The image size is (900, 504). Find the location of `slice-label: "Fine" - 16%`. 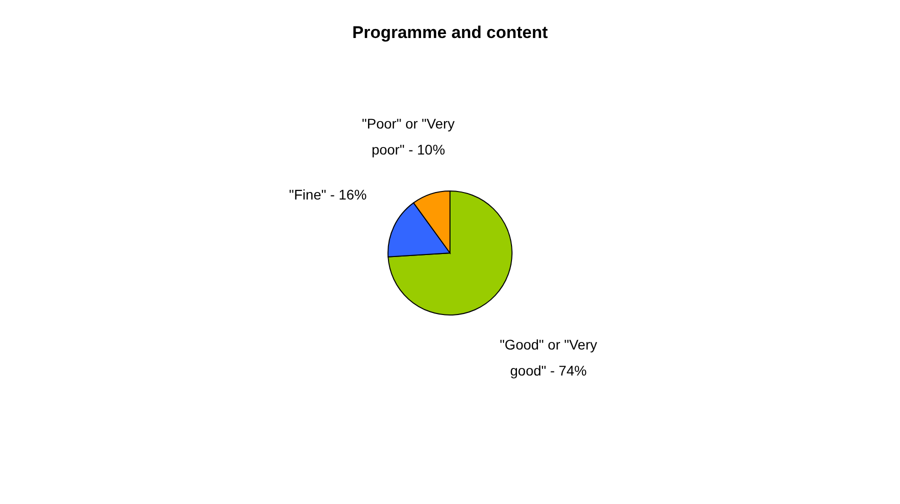

slice-label: "Fine" - 16% is located at coordinates (328, 194).